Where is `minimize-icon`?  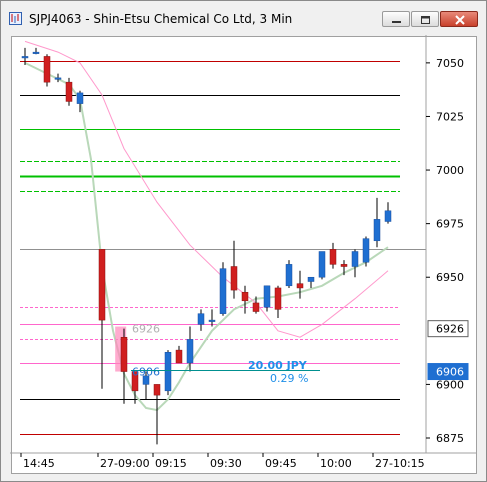 minimize-icon is located at coordinates (396, 22).